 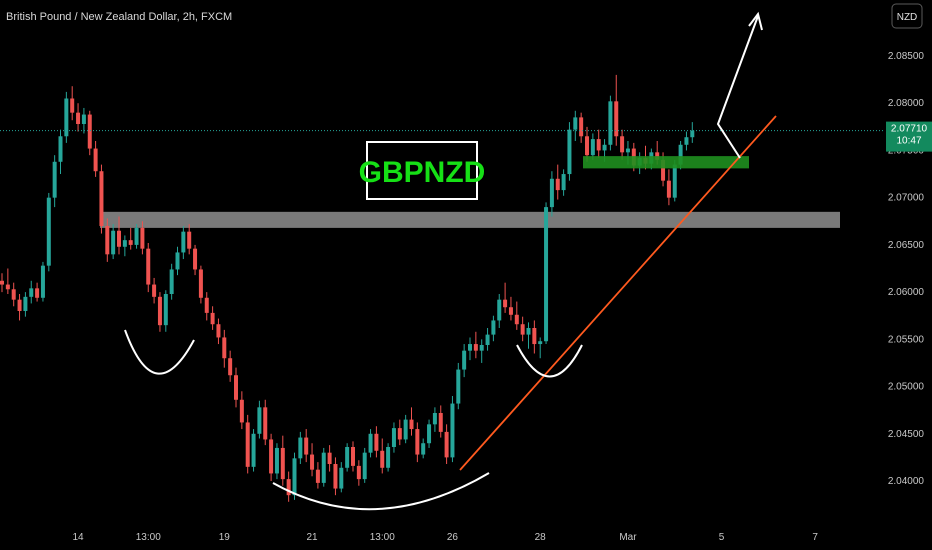 What do you see at coordinates (225, 537) in the screenshot?
I see `time-tick-label: 19` at bounding box center [225, 537].